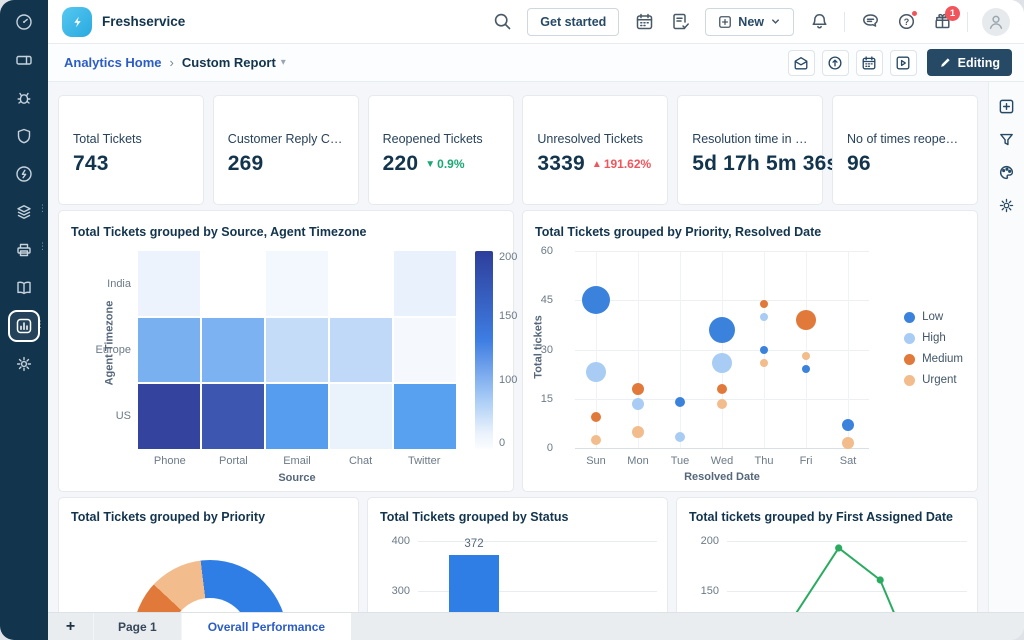  What do you see at coordinates (1007, 205) in the screenshot?
I see `gear-icon` at bounding box center [1007, 205].